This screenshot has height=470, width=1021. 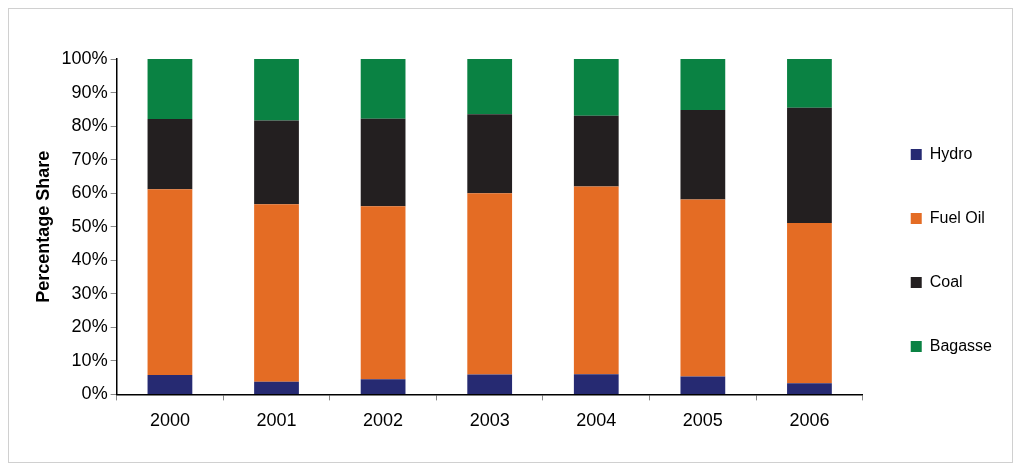 What do you see at coordinates (809, 420) in the screenshot?
I see `x-tick-label: 2006` at bounding box center [809, 420].